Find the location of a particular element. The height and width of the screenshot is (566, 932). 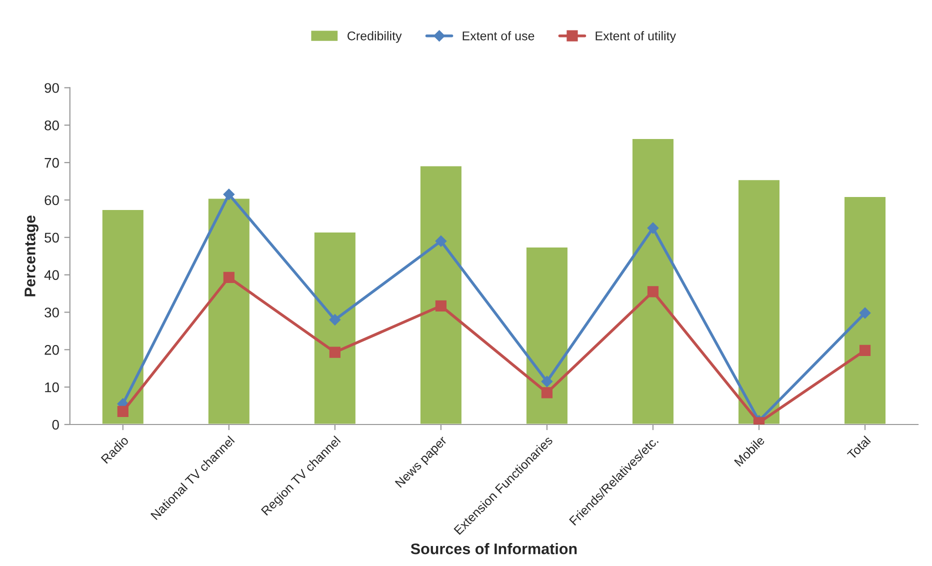

y-tick-label: 0 is located at coordinates (55, 425).